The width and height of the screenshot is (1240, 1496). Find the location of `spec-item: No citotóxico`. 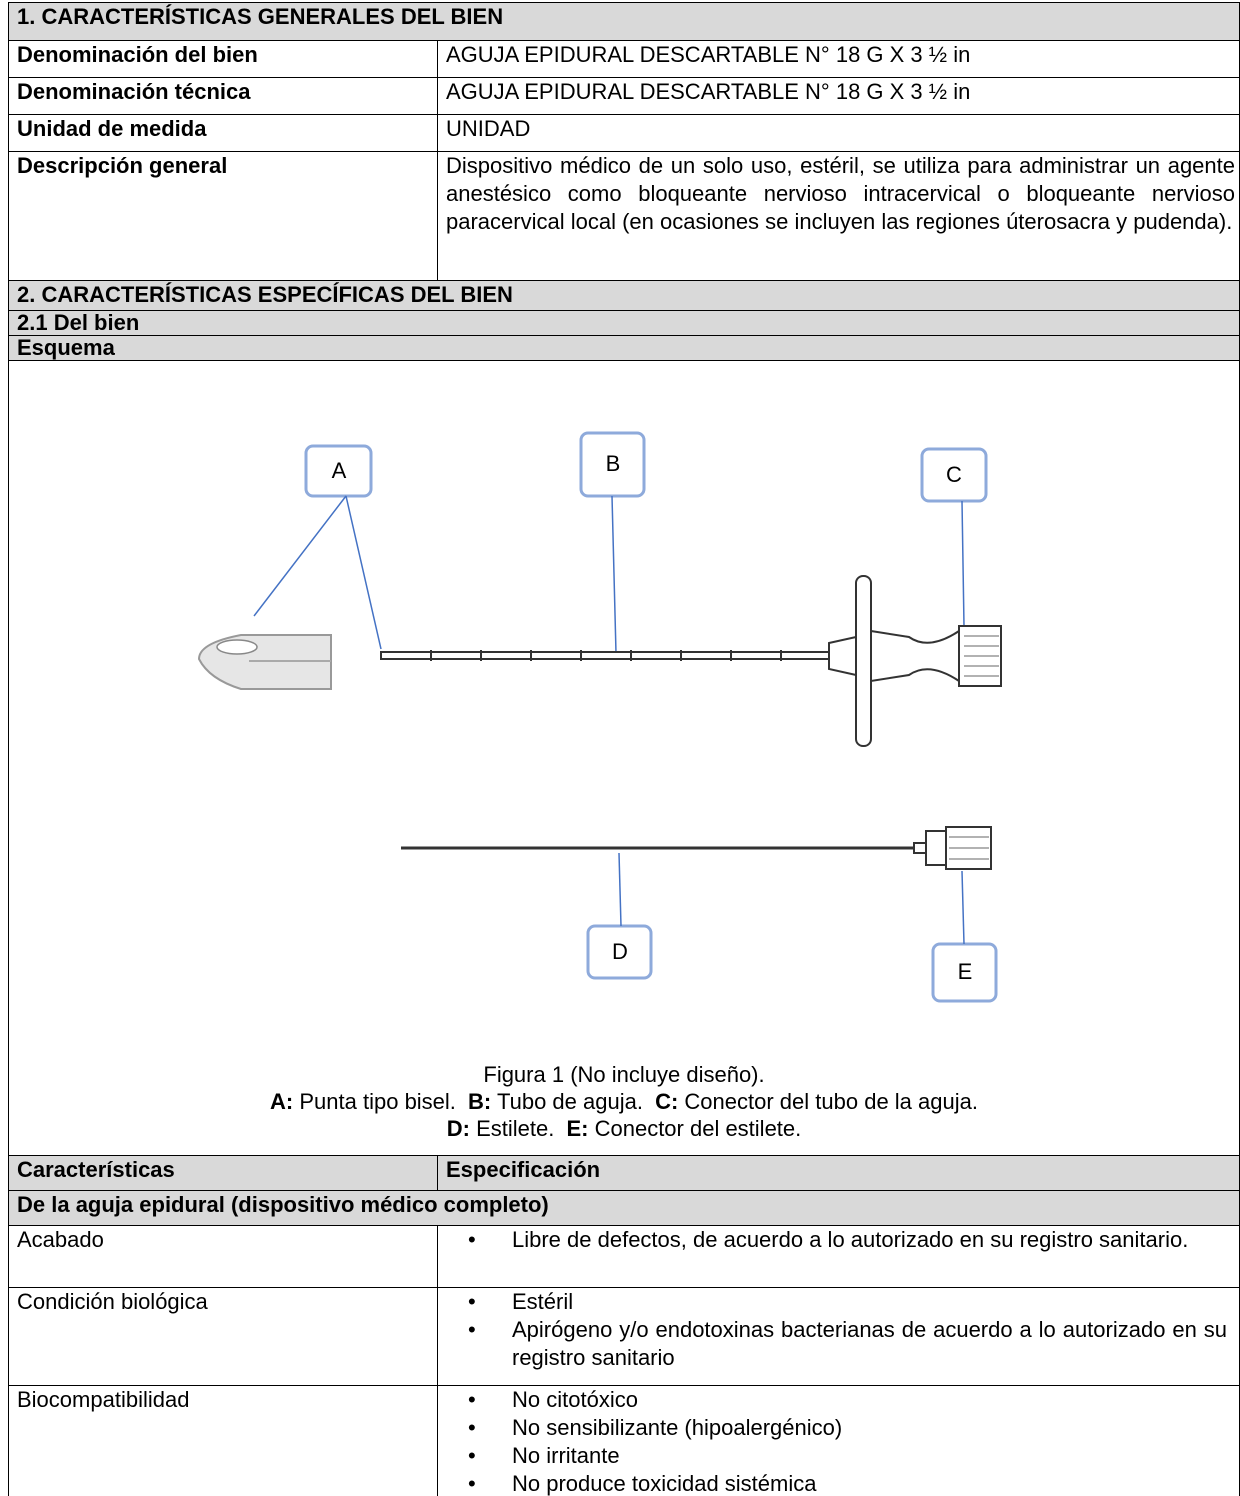

spec-item: No citotóxico is located at coordinates (836, 1400).